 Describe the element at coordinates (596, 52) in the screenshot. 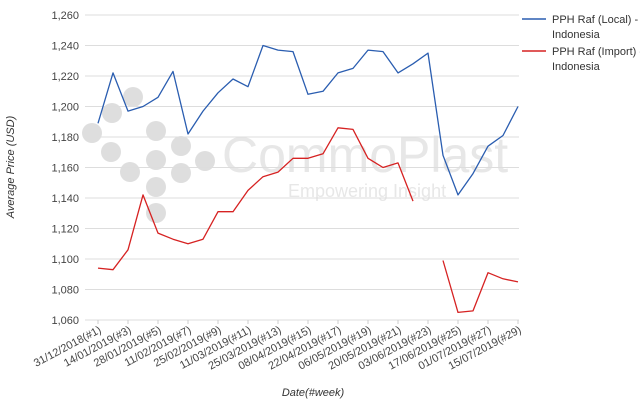

I see `legend-label-import-line1: PPH Raf (Import) -` at that location.